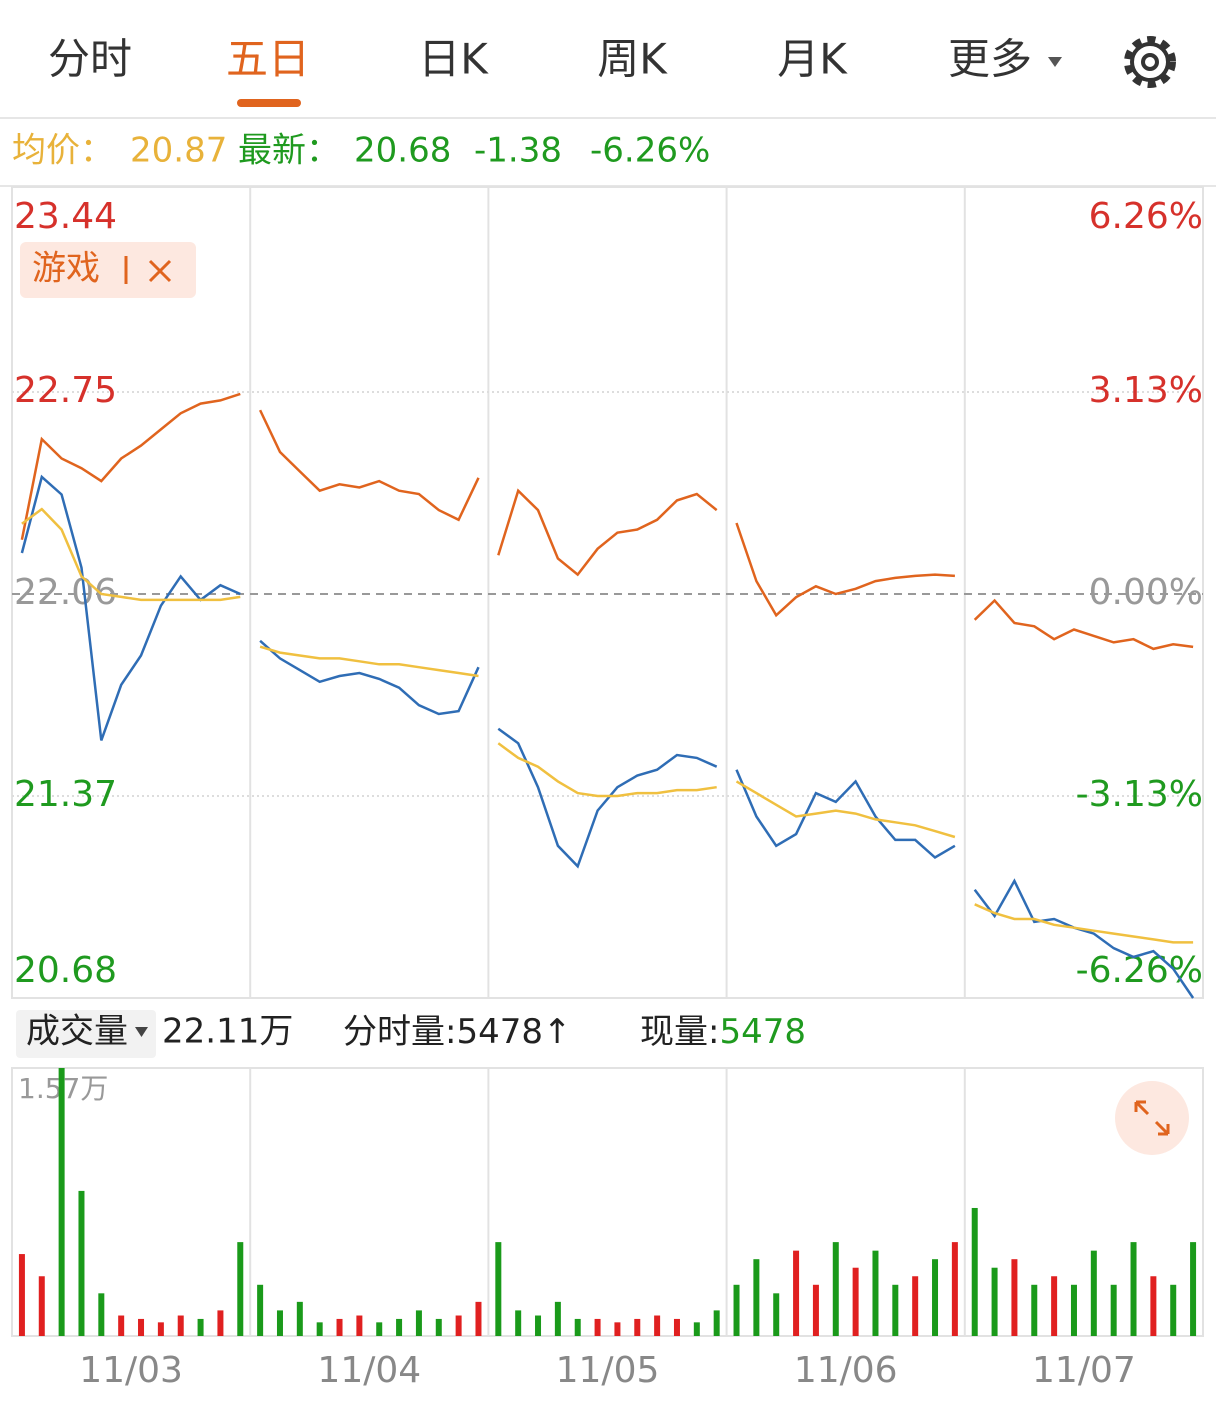 The image size is (1216, 1404). What do you see at coordinates (227, 1032) in the screenshot?
I see `volume-total: 22.11万` at bounding box center [227, 1032].